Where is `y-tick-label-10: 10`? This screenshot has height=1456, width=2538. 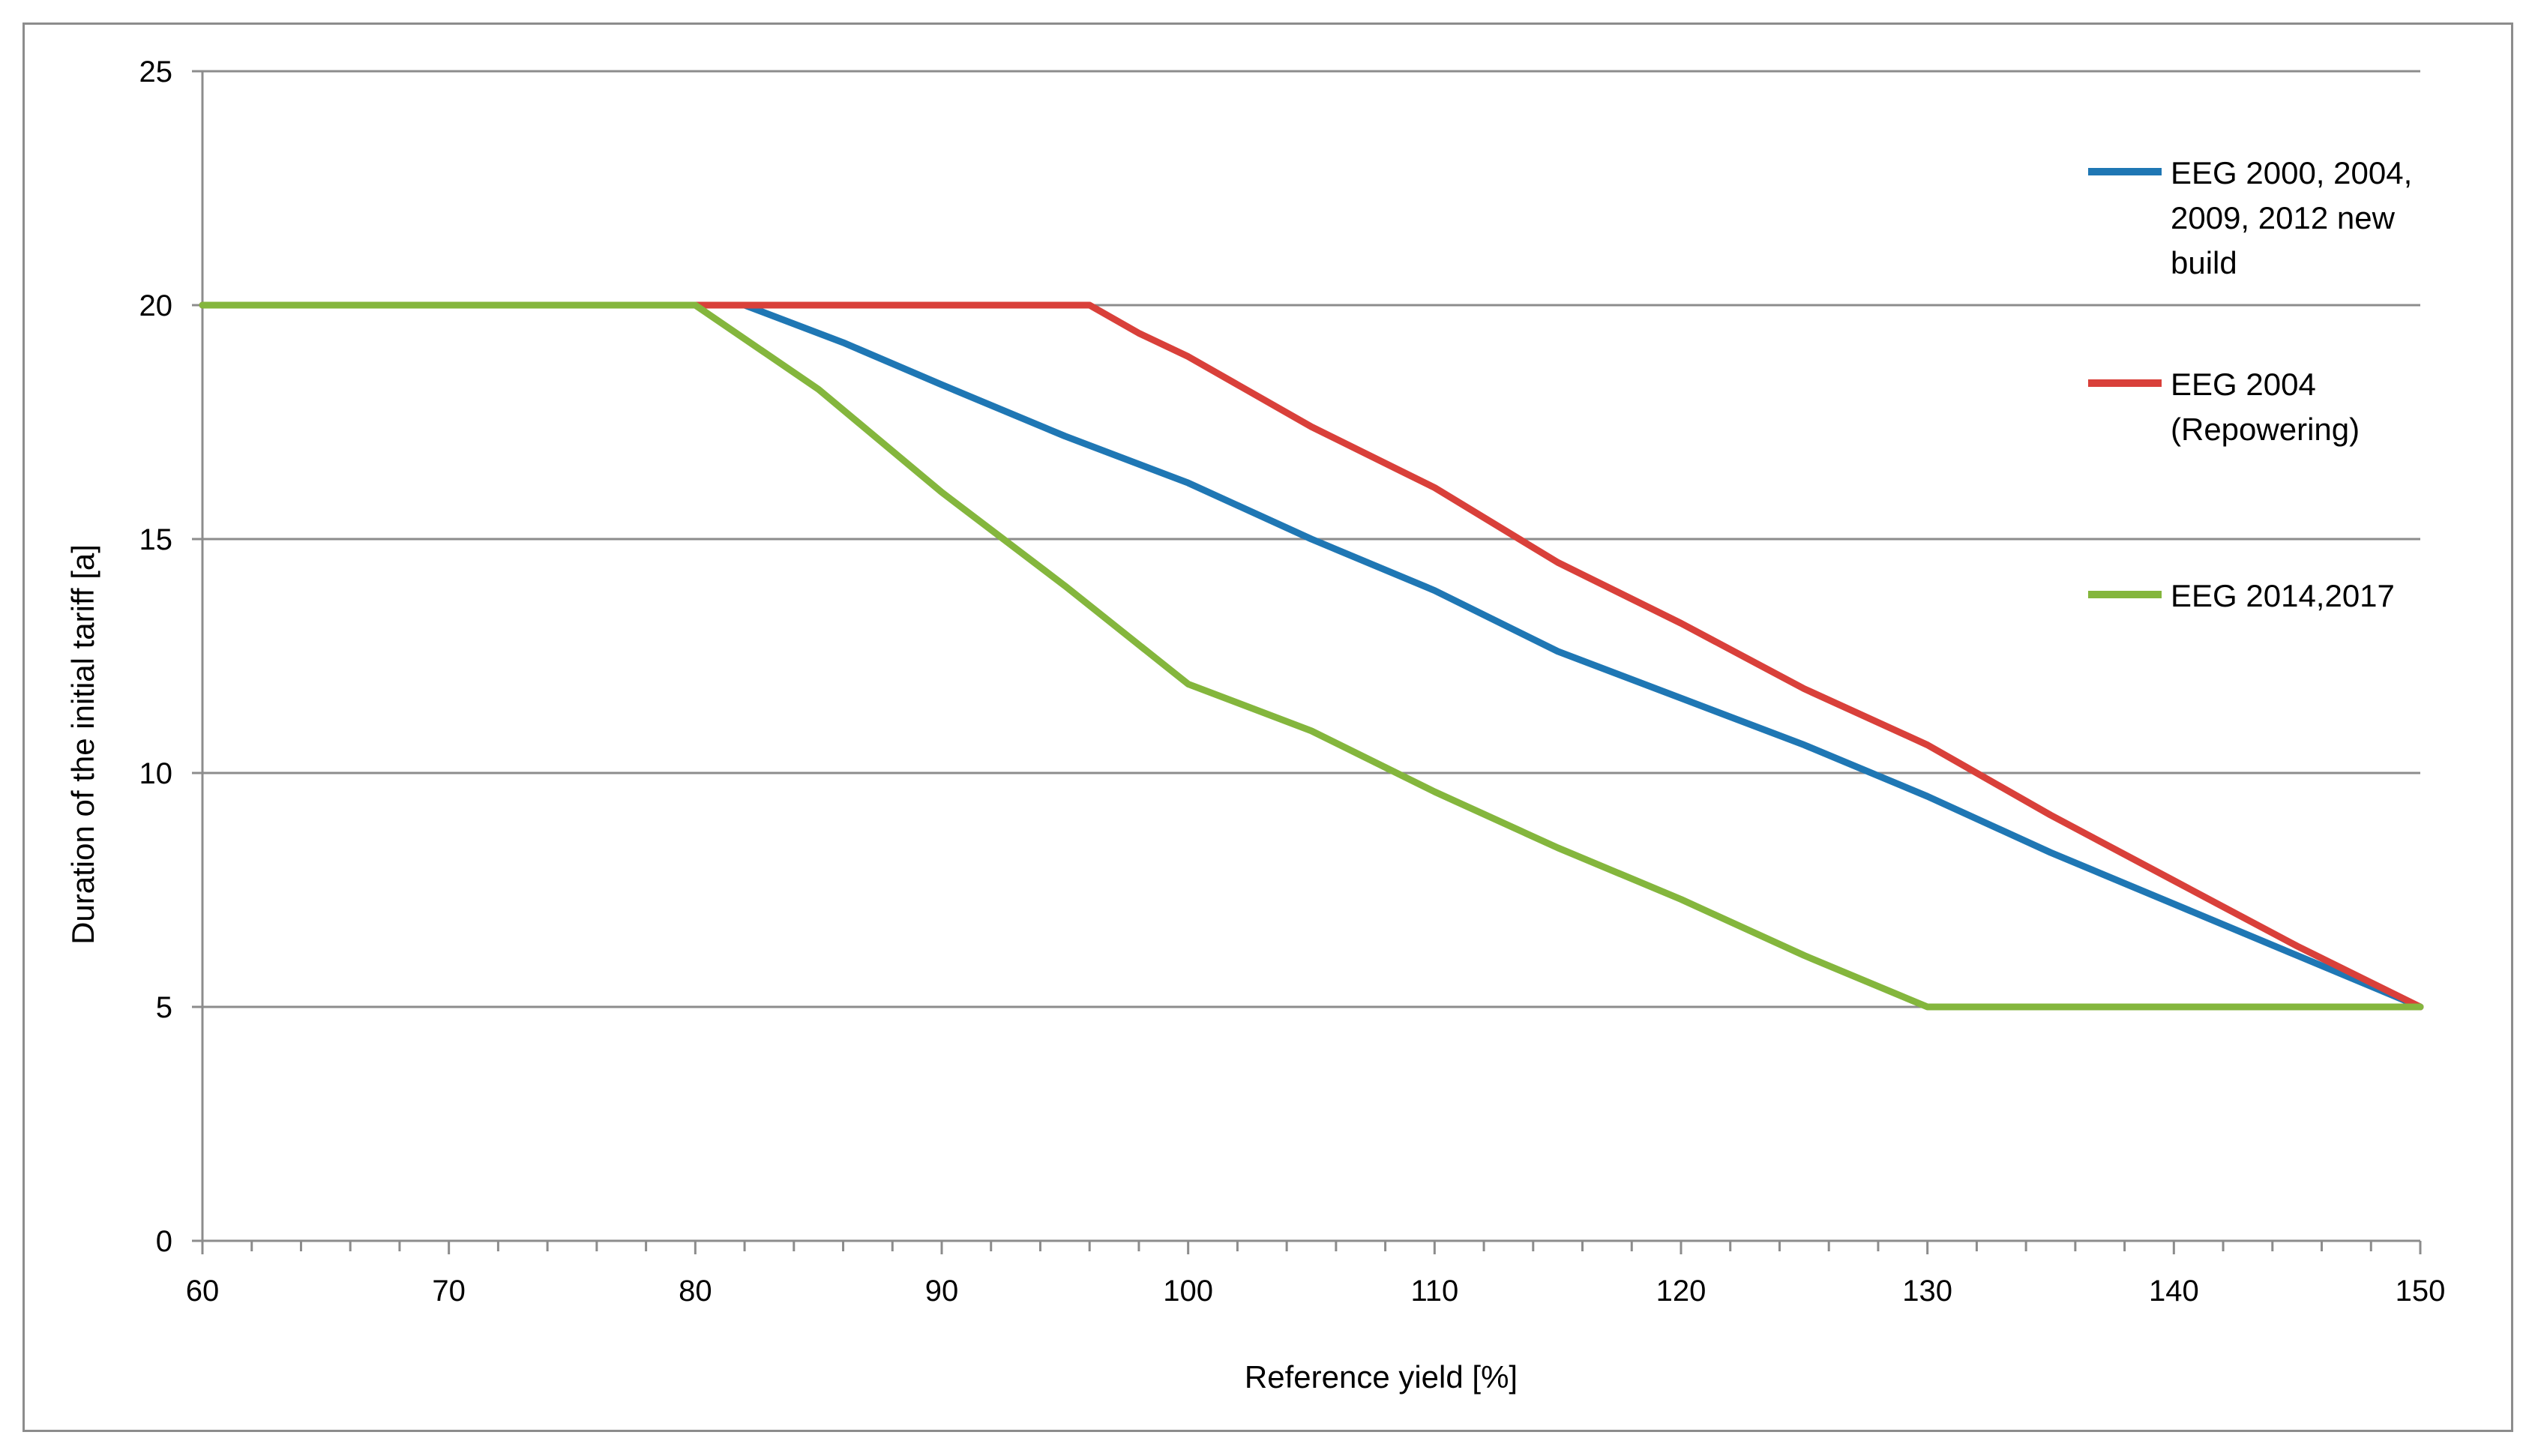 y-tick-label-10: 10 is located at coordinates (156, 773).